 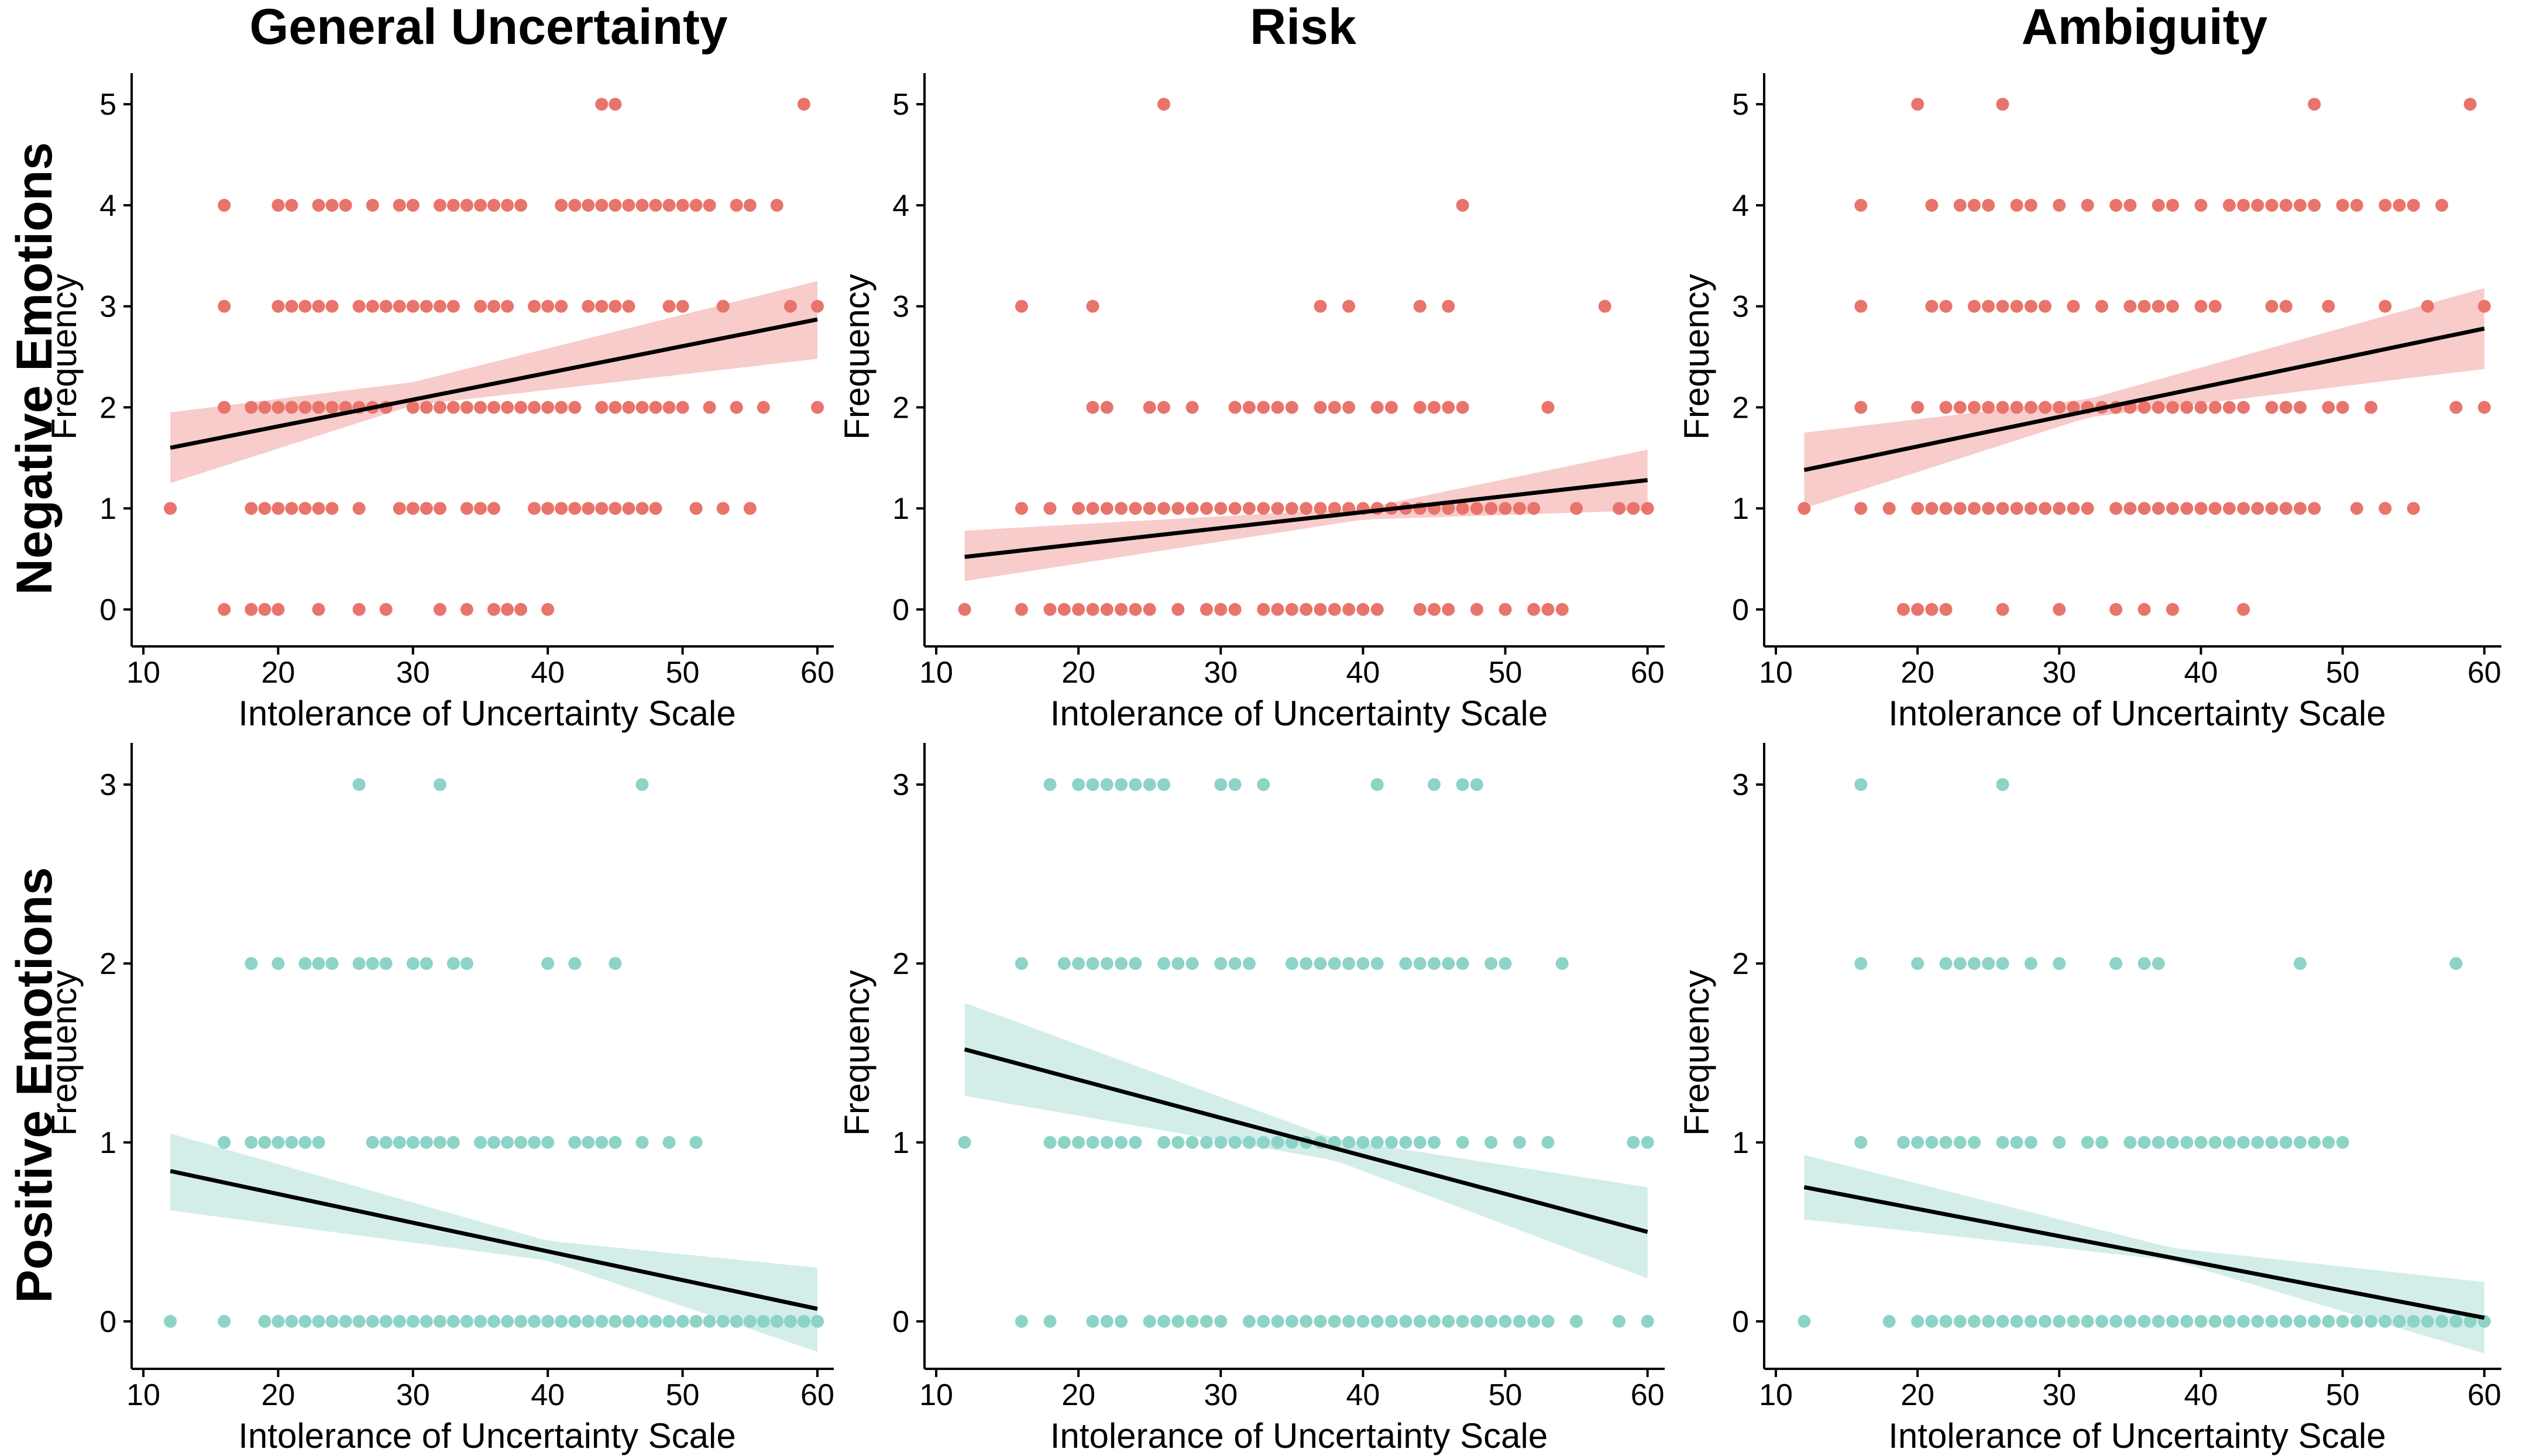 I want to click on x-tick-label: 60, so click(x=1648, y=1395).